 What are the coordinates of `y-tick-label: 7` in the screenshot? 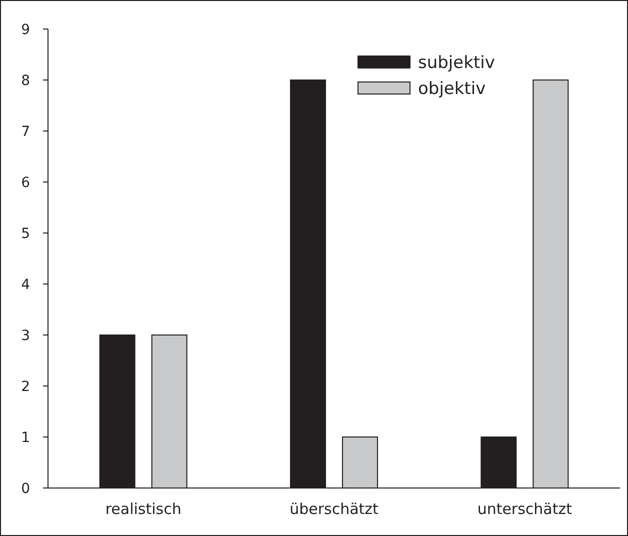 It's located at (25, 132).